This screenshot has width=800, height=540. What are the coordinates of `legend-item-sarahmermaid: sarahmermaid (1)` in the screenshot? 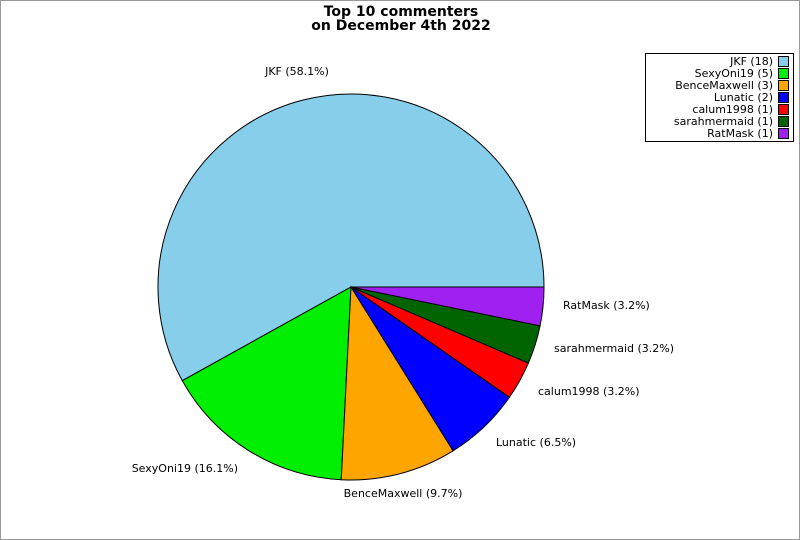 It's located at (719, 121).